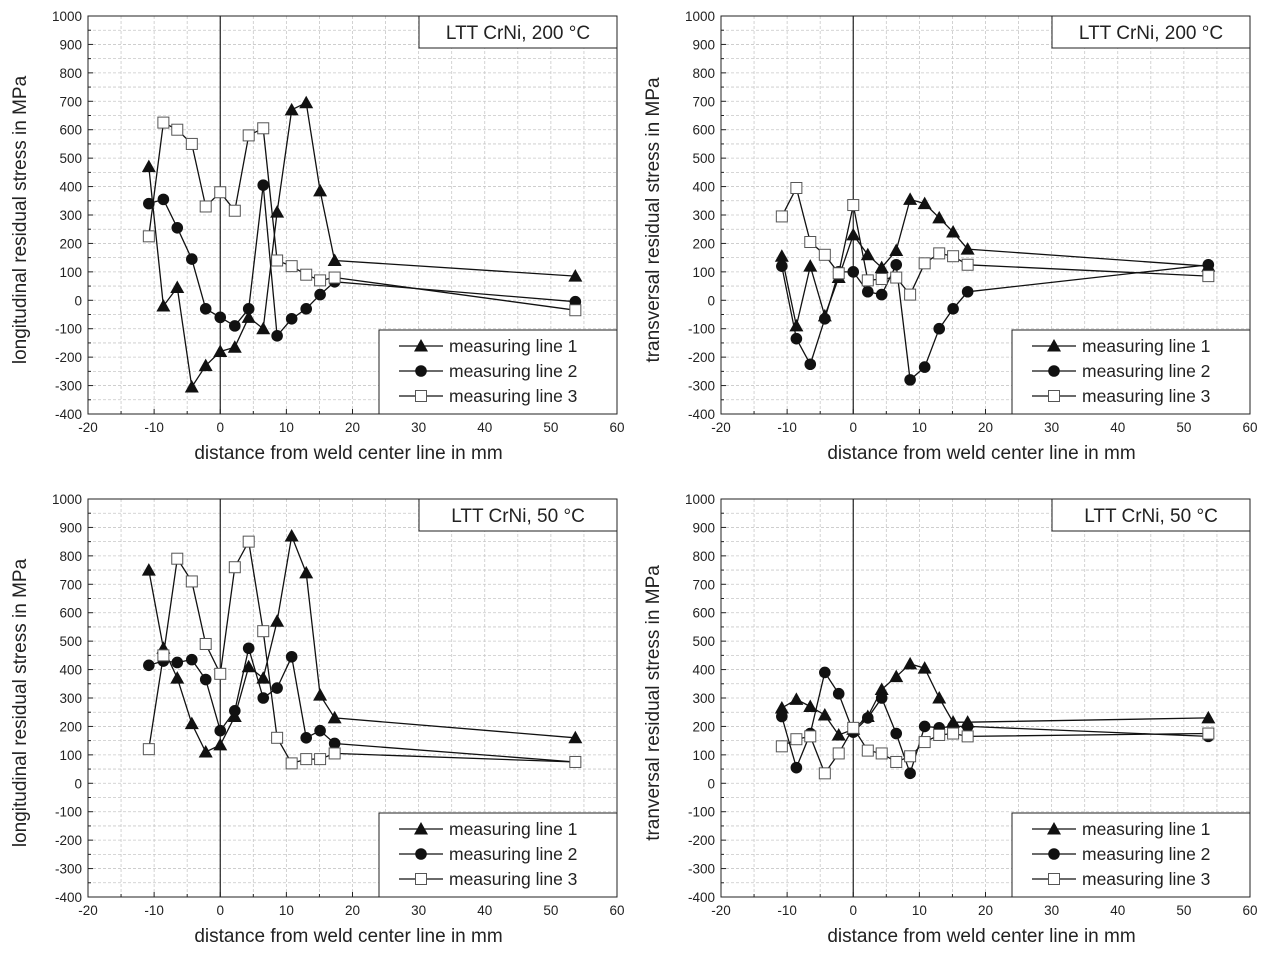  What do you see at coordinates (352, 427) in the screenshot?
I see `x-tick-label: 20` at bounding box center [352, 427].